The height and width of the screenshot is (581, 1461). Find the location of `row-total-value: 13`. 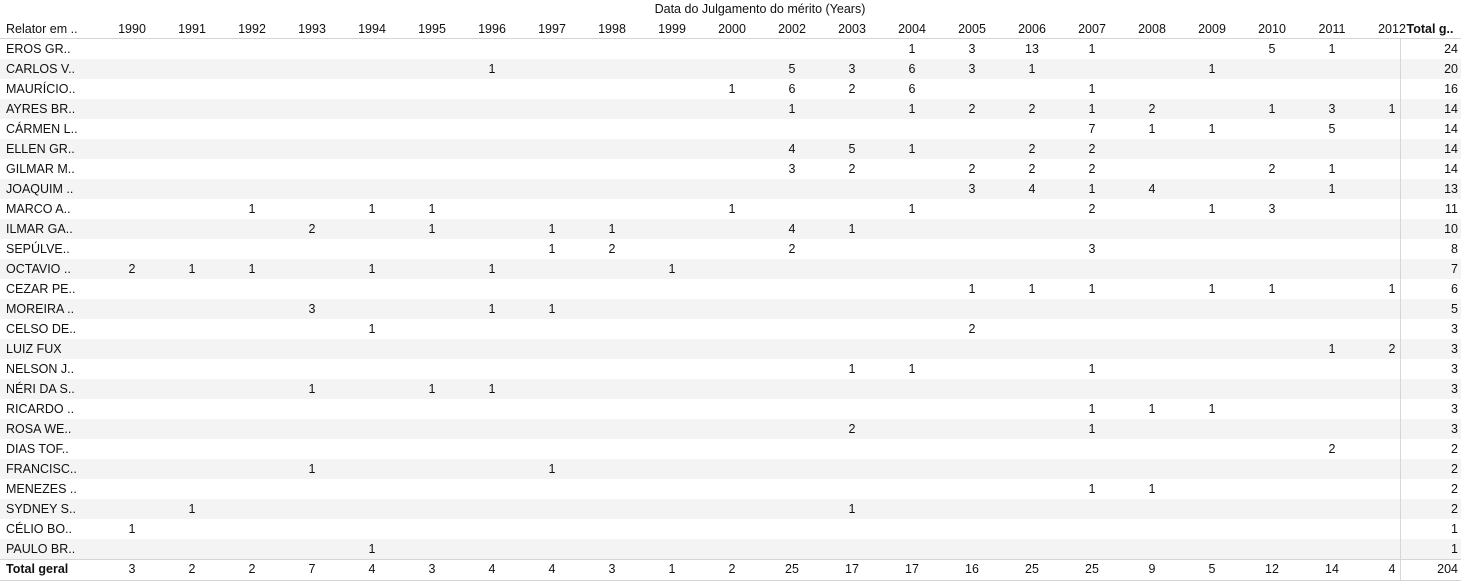

row-total-value: 13 is located at coordinates (1451, 189).